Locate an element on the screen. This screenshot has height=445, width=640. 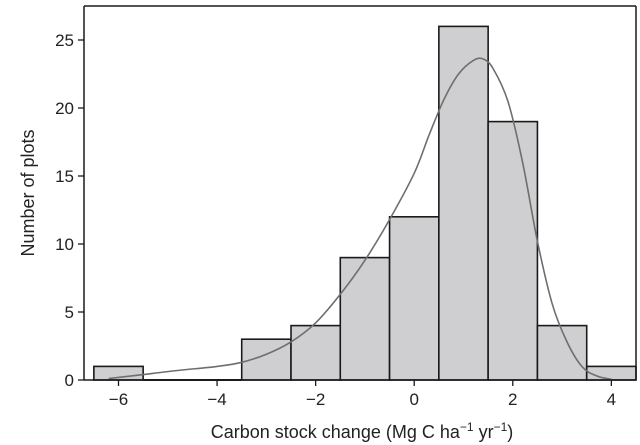
y-axis-ticks: 0 5 10 15 20 25 is located at coordinates (69, 210).